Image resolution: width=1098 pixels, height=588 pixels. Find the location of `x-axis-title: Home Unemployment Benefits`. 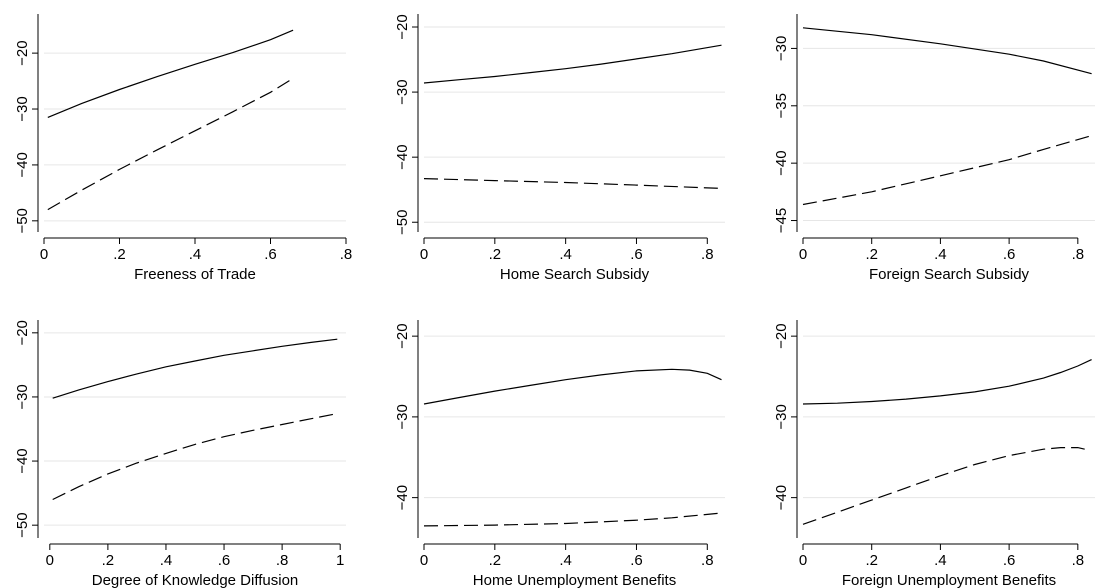

x-axis-title: Home Unemployment Benefits is located at coordinates (574, 580).